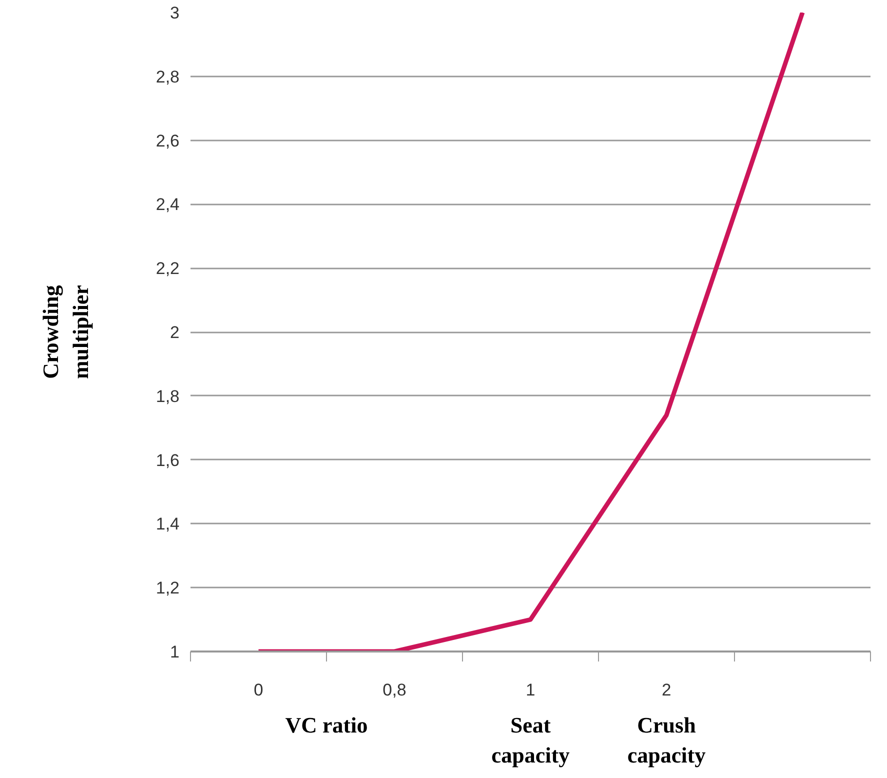 The height and width of the screenshot is (778, 887). Describe the element at coordinates (168, 524) in the screenshot. I see `y-tick-label: 1,4` at that location.